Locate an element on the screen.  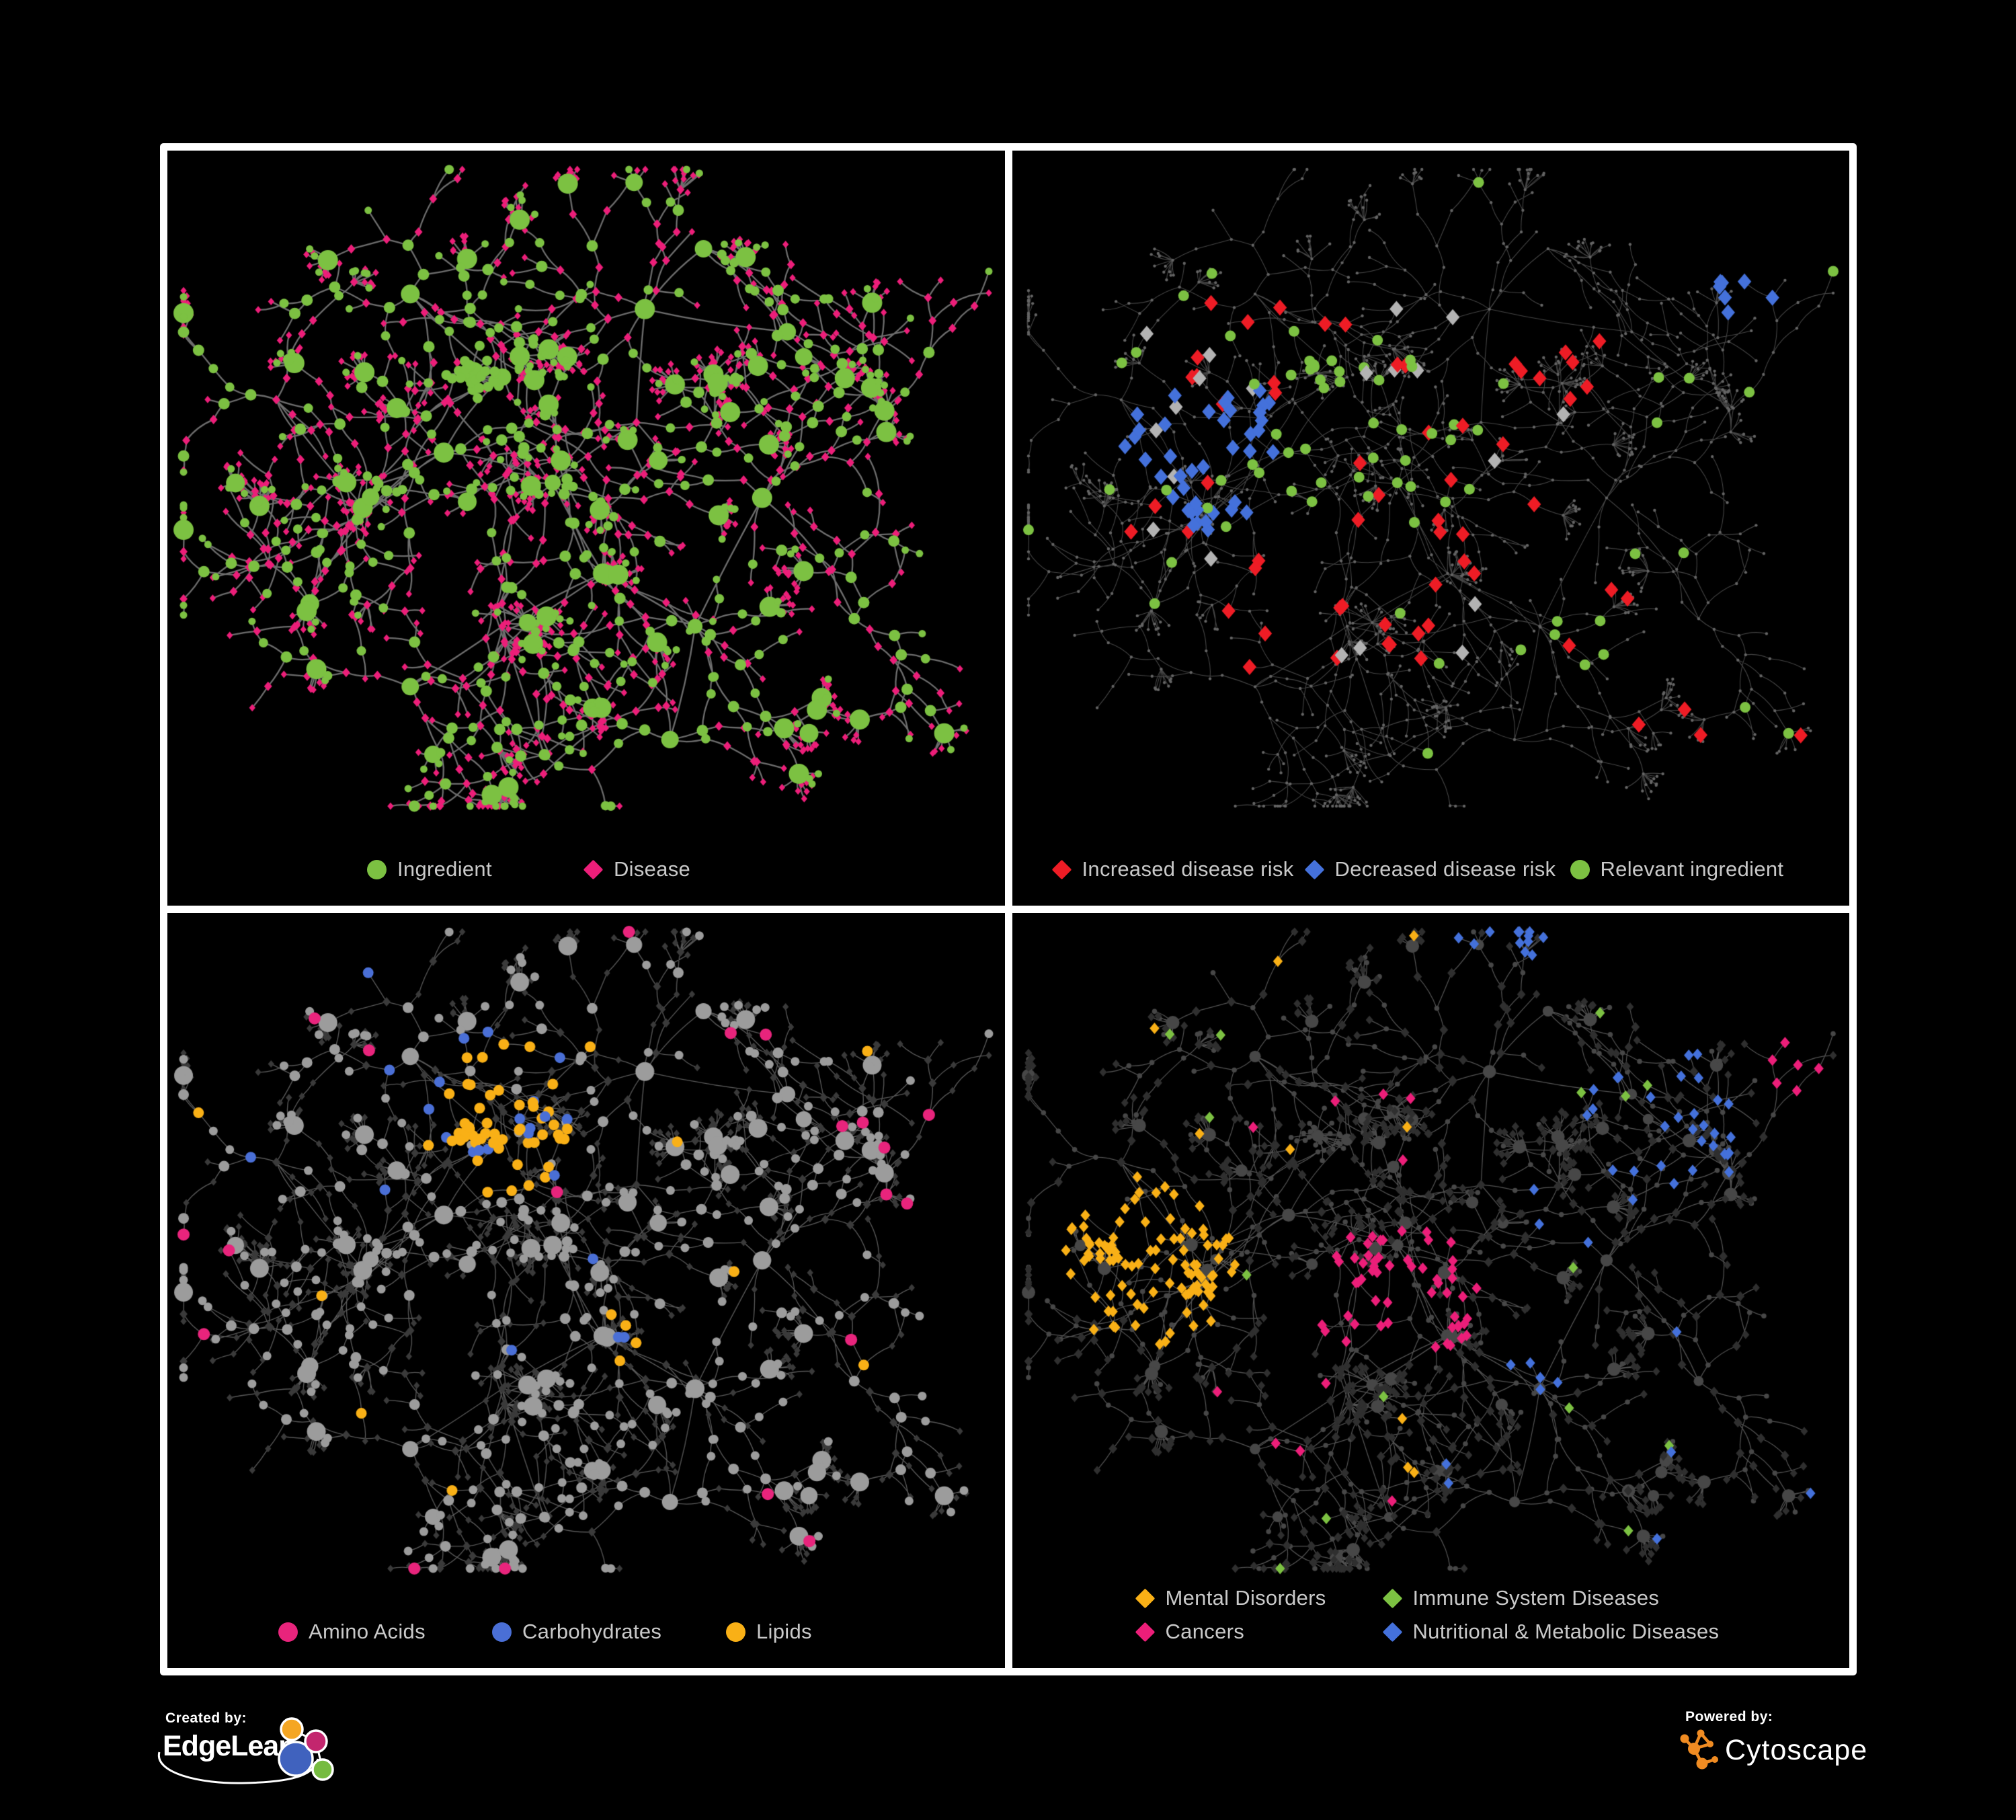
edgeleap-node-green is located at coordinates (322, 1769).